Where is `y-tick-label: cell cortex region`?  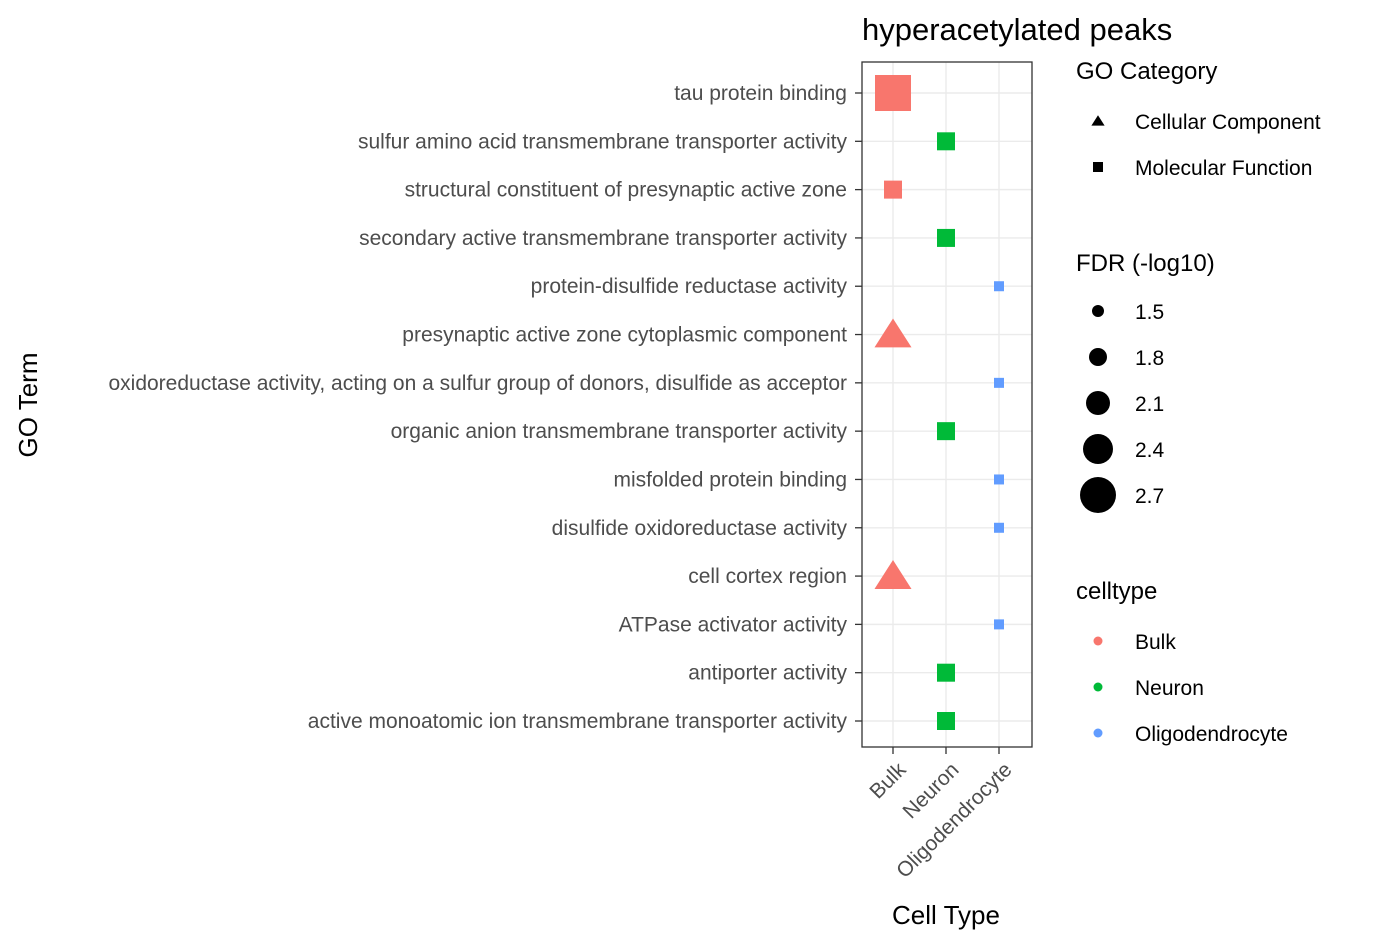
y-tick-label: cell cortex region is located at coordinates (767, 576).